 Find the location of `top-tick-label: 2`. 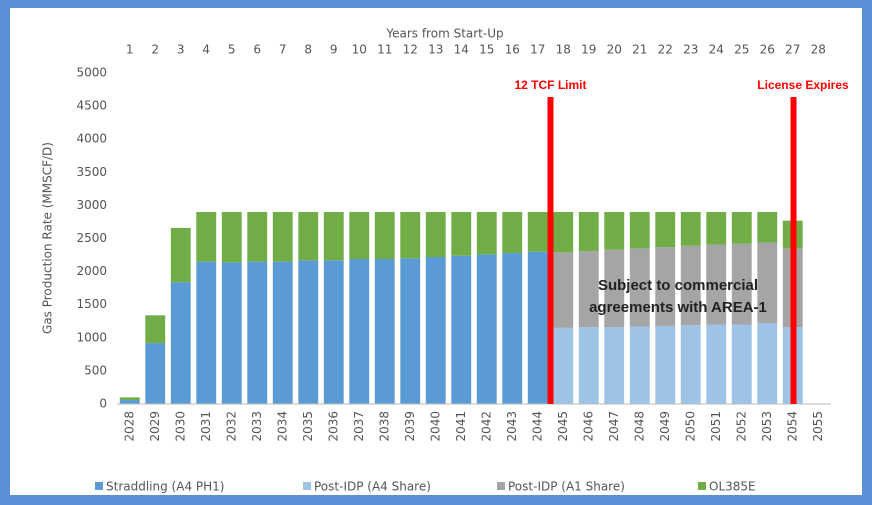

top-tick-label: 2 is located at coordinates (155, 50).